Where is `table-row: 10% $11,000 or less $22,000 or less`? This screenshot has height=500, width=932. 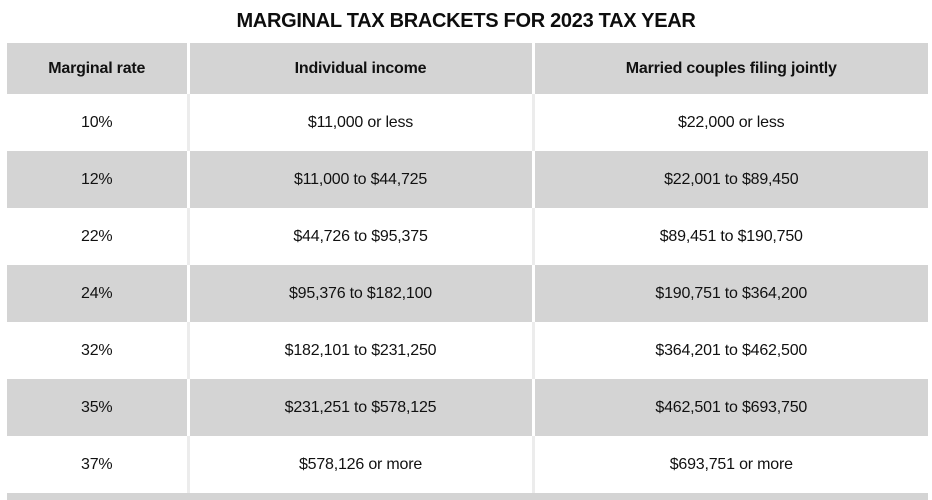 table-row: 10% $11,000 or less $22,000 or less is located at coordinates (467, 122).